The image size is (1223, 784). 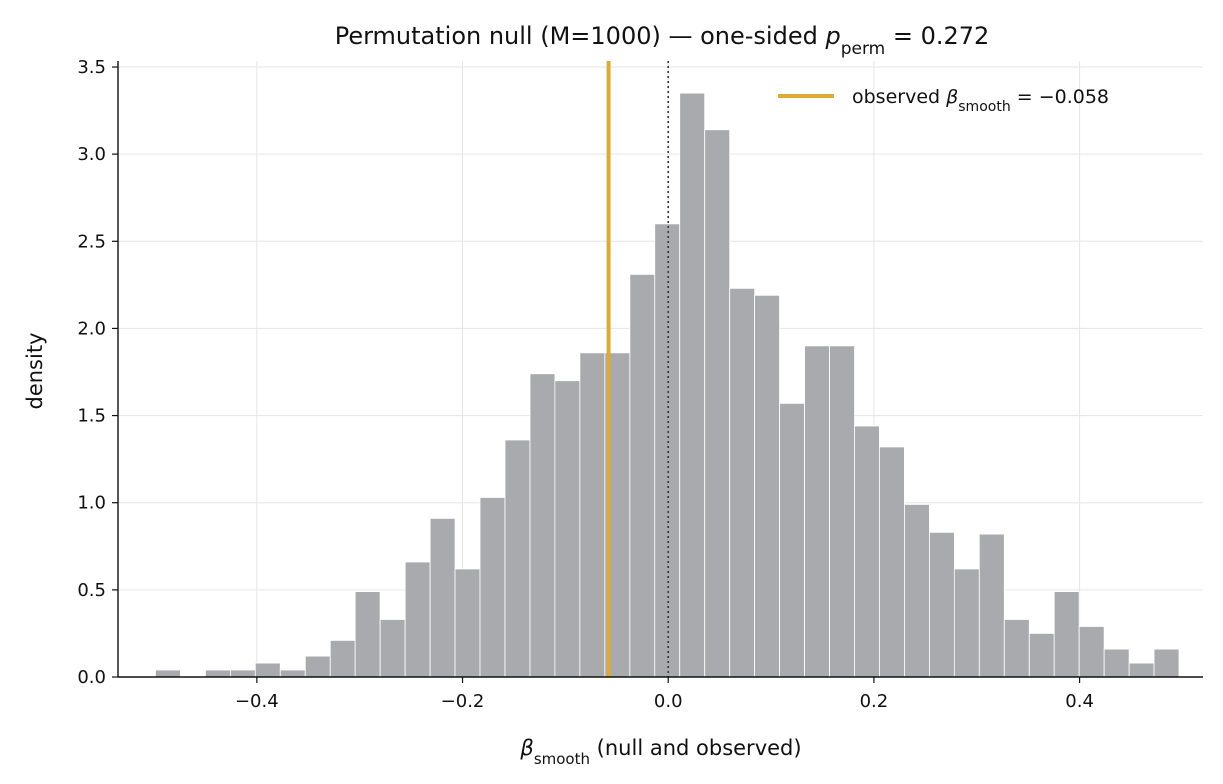 I want to click on y-axis-label: density, so click(x=35, y=371).